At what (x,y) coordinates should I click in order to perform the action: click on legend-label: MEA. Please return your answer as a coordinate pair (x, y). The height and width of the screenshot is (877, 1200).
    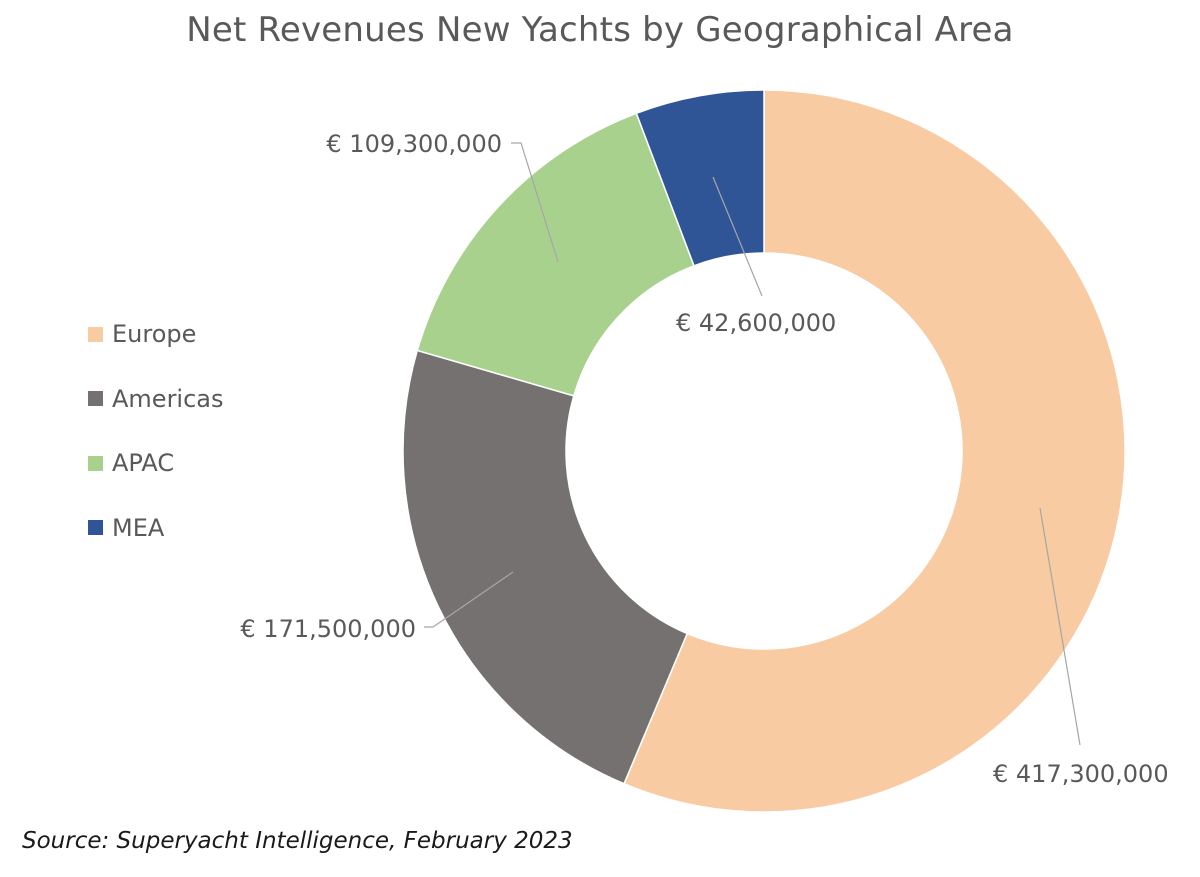
    Looking at the image, I should click on (138, 527).